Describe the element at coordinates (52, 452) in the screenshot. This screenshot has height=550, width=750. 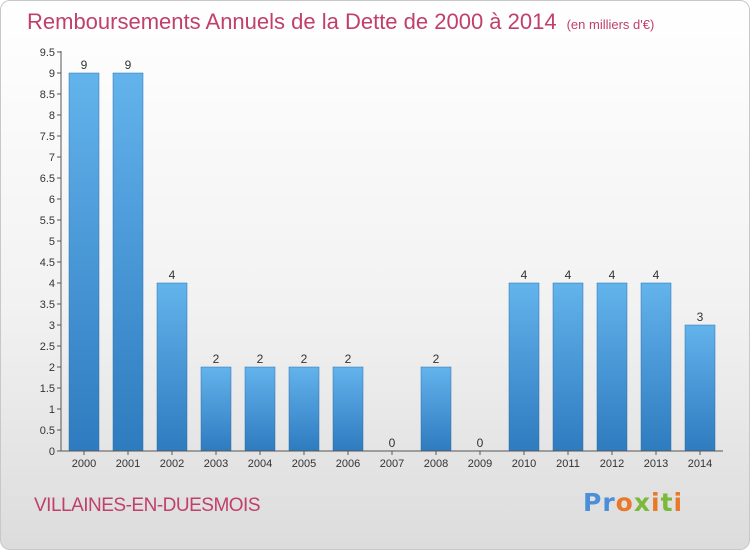
I see `y-tick-label: 0` at that location.